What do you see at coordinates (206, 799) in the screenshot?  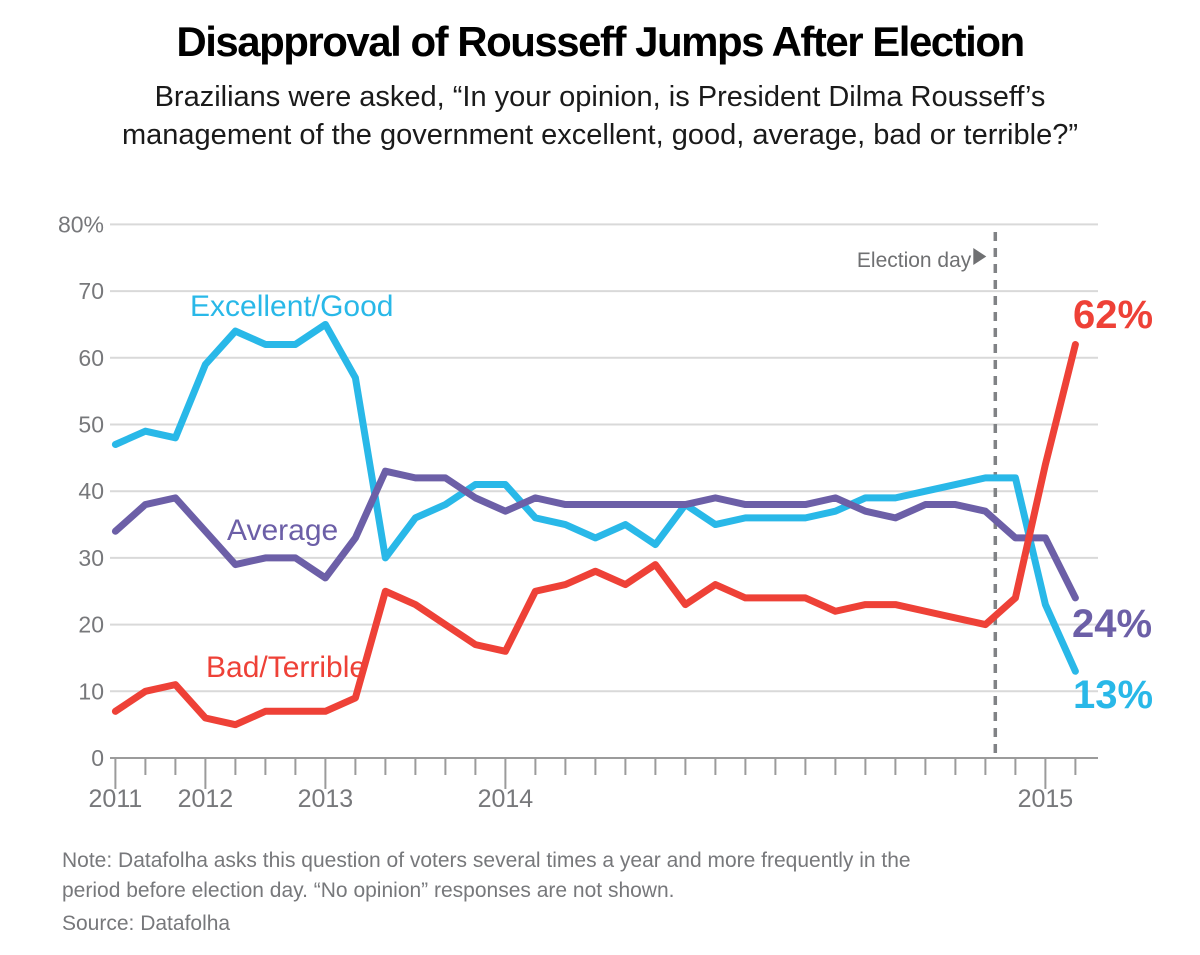 I see `x-axis-year-label-2012: 2012` at bounding box center [206, 799].